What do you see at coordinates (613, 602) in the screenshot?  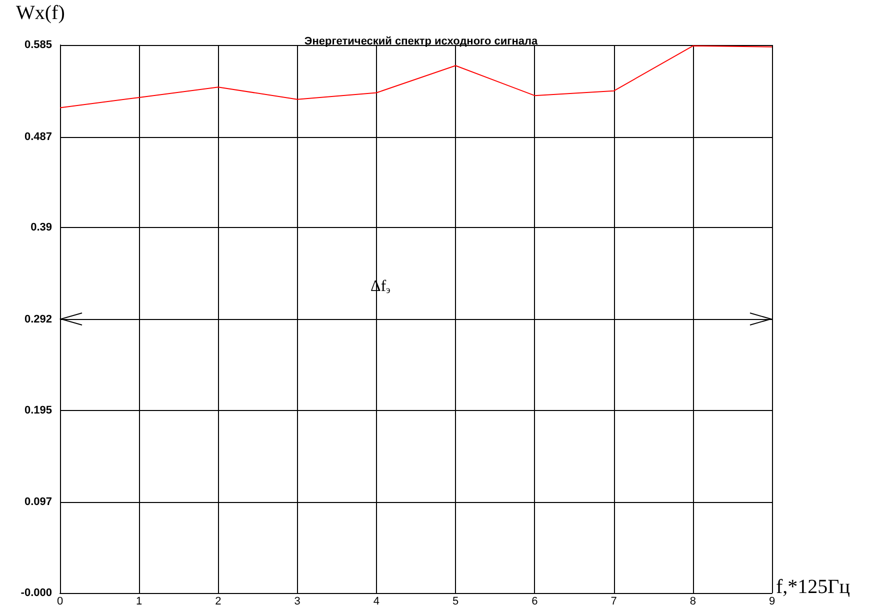 I see `x-tick-label: 7` at bounding box center [613, 602].